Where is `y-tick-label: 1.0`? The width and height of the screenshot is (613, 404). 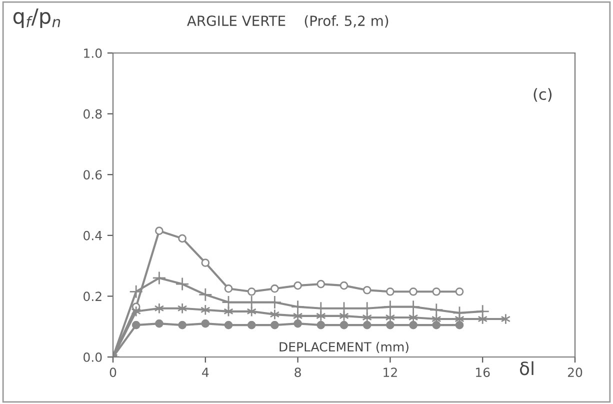
y-tick-label: 1.0 is located at coordinates (93, 53).